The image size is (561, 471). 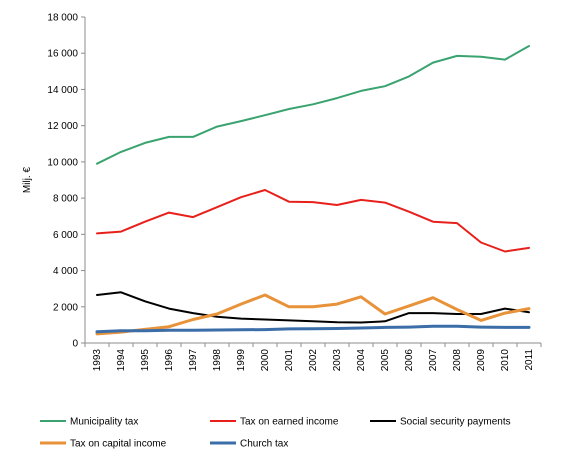 What do you see at coordinates (118, 444) in the screenshot?
I see `legend-label: Tax on capital income` at bounding box center [118, 444].